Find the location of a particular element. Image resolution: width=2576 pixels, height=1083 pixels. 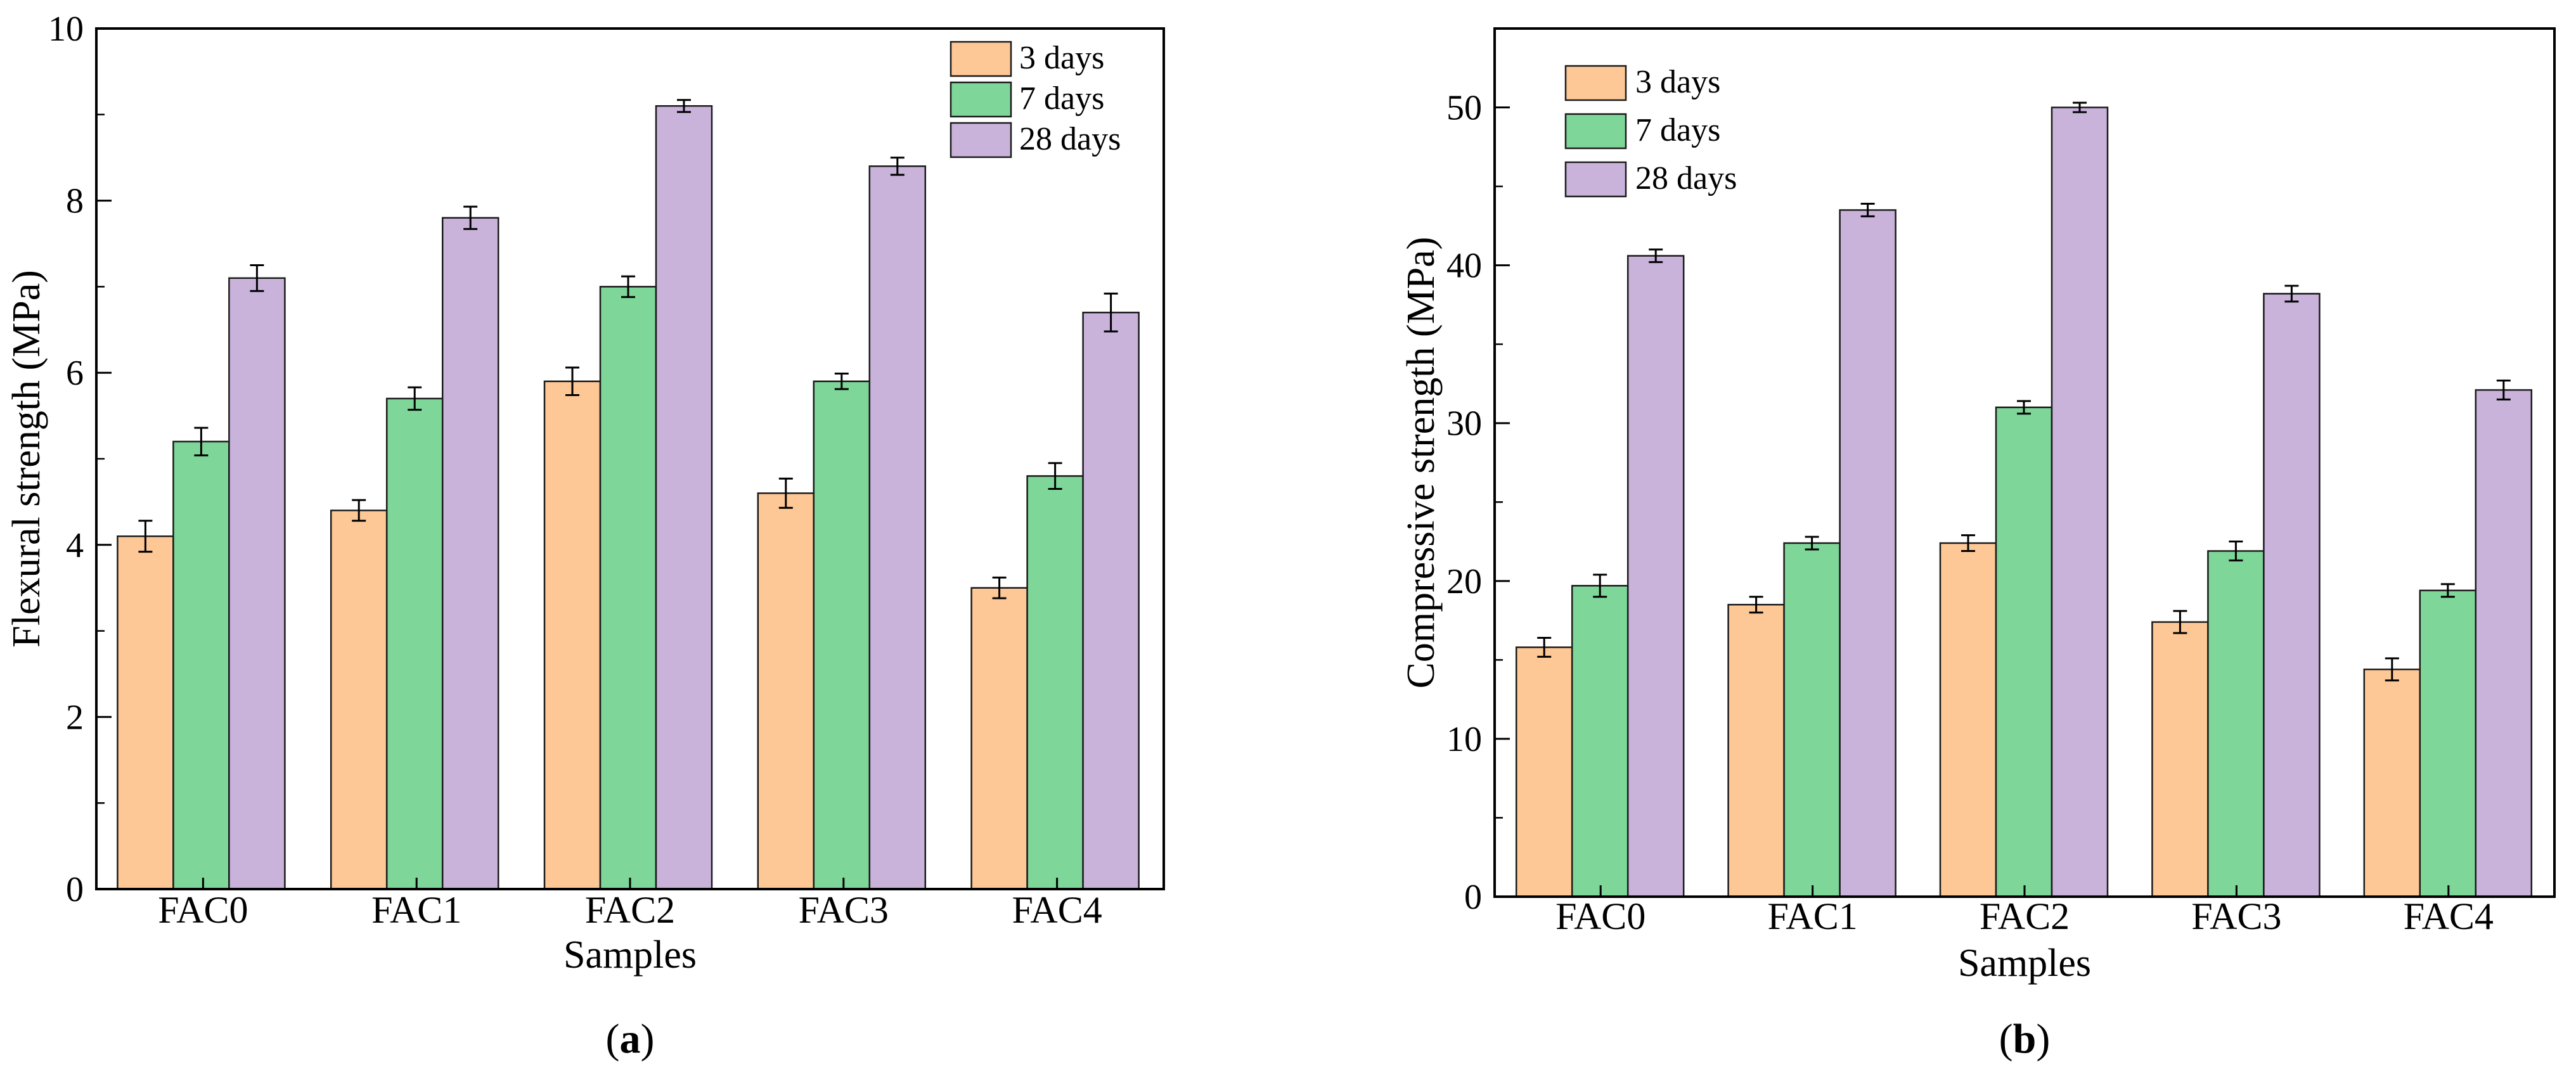

panel-label: (a) is located at coordinates (630, 1039).